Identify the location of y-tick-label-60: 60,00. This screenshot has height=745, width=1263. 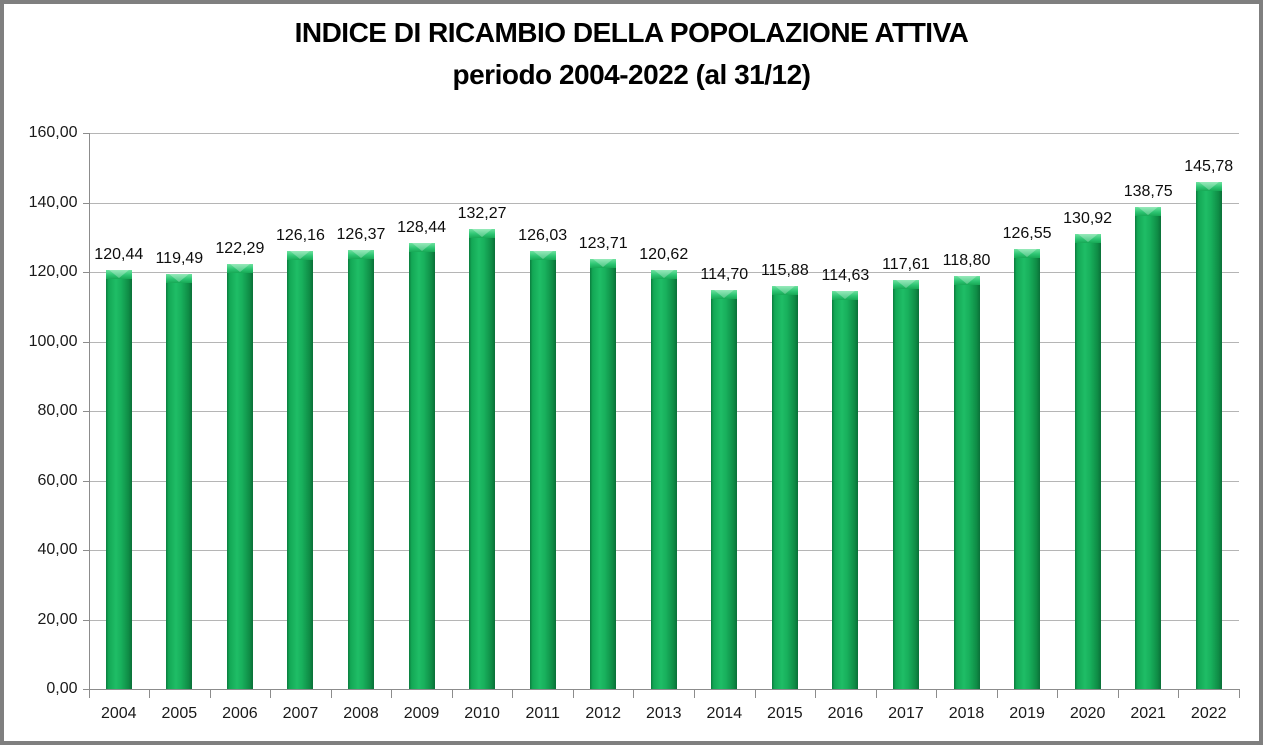
(57, 480).